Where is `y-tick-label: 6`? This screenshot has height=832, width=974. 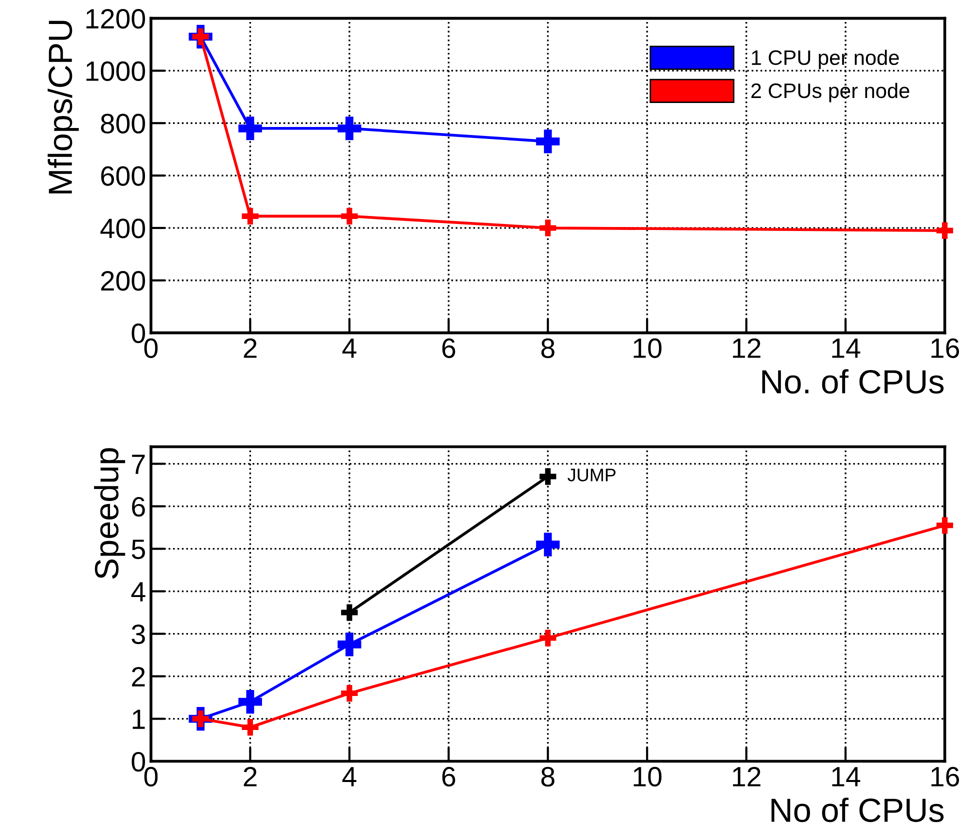 y-tick-label: 6 is located at coordinates (138, 506).